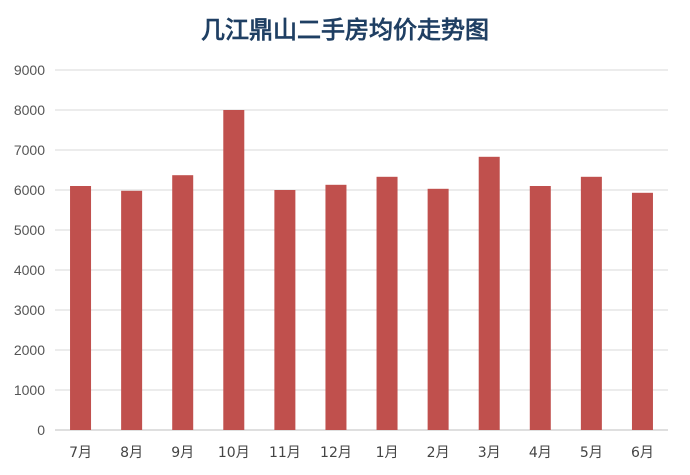 This screenshot has width=690, height=475. What do you see at coordinates (29, 190) in the screenshot?
I see `y-tick-label: 6000` at bounding box center [29, 190].